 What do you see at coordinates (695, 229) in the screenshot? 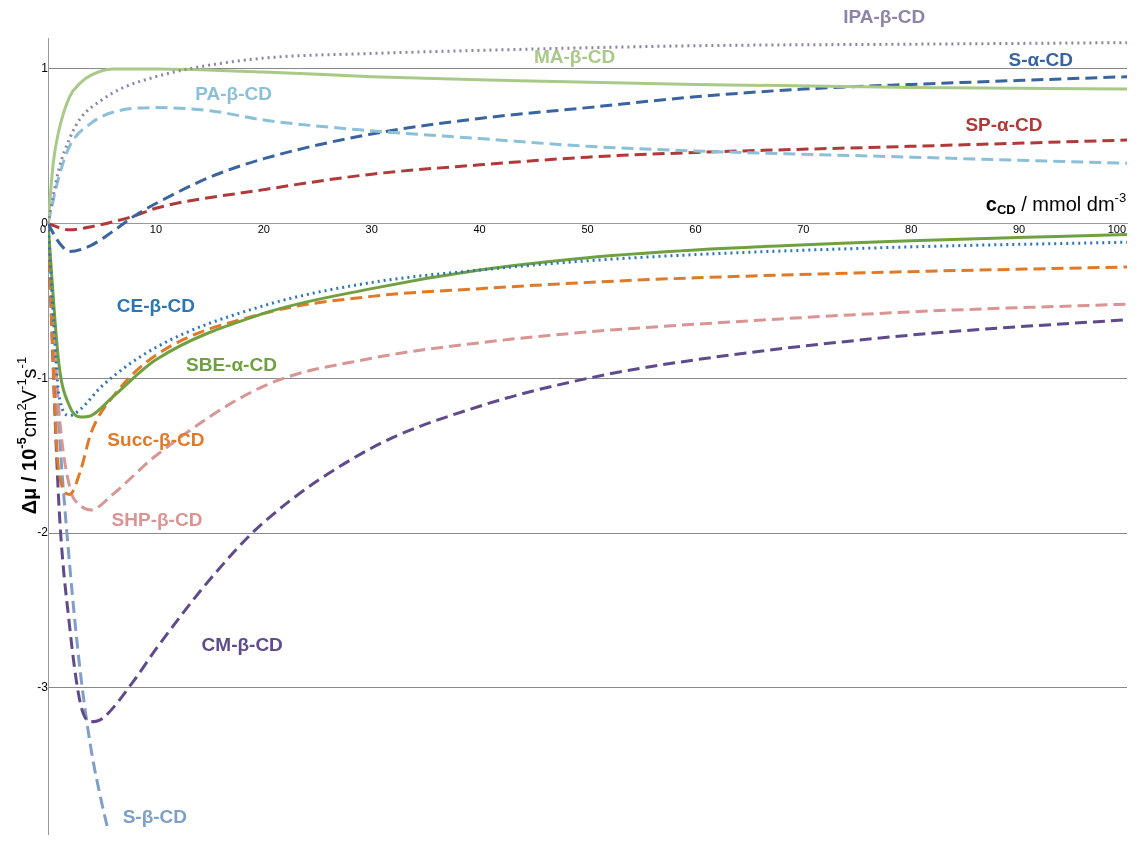
I see `x-tick-label: 60` at bounding box center [695, 229].